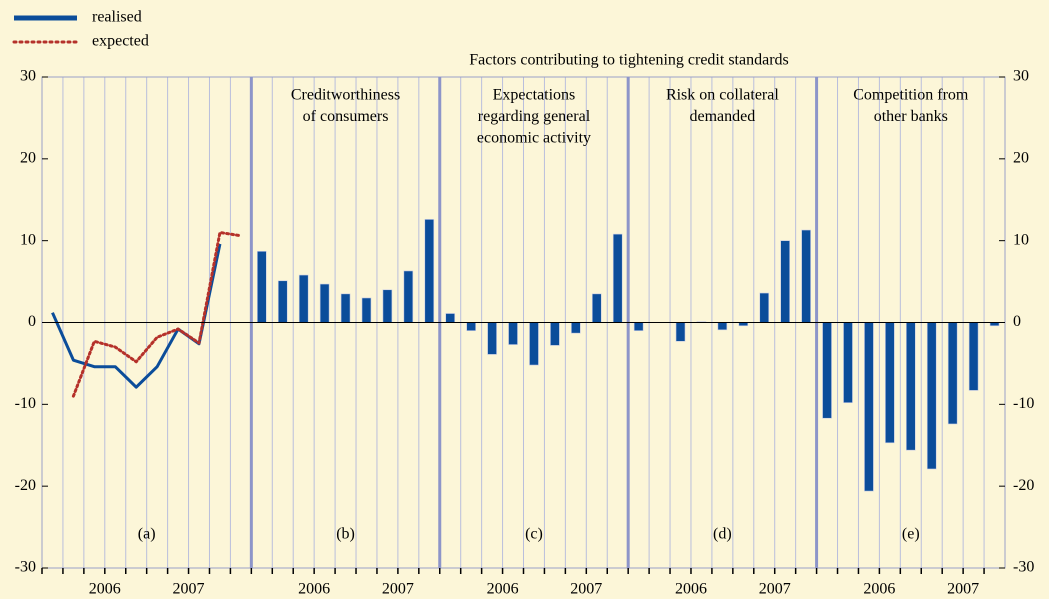  I want to click on y2-tick-label: 20, so click(1021, 158).